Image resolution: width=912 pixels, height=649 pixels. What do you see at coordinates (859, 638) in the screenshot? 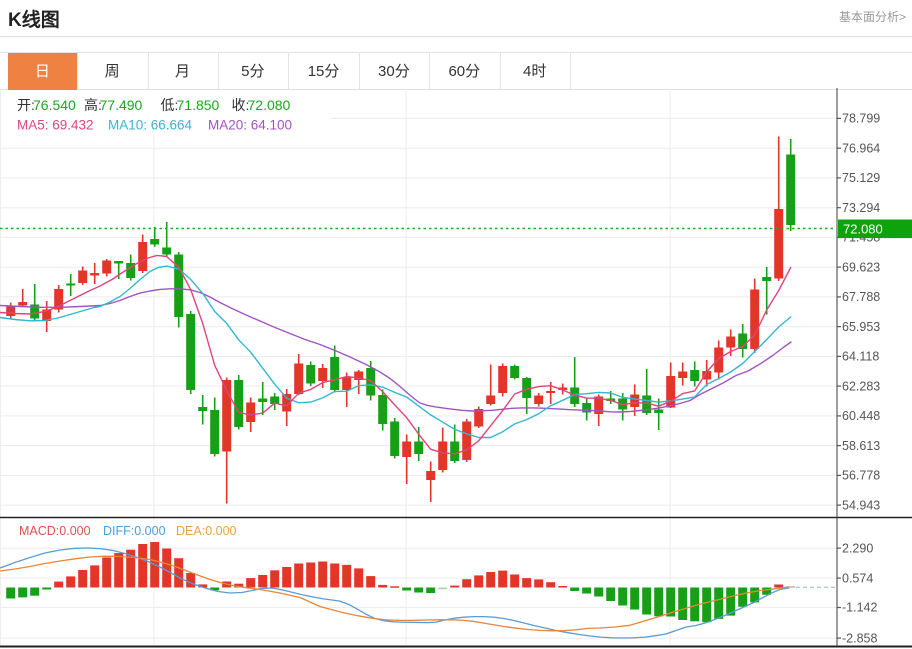
I see `svg-text: -2.858` at bounding box center [859, 638].